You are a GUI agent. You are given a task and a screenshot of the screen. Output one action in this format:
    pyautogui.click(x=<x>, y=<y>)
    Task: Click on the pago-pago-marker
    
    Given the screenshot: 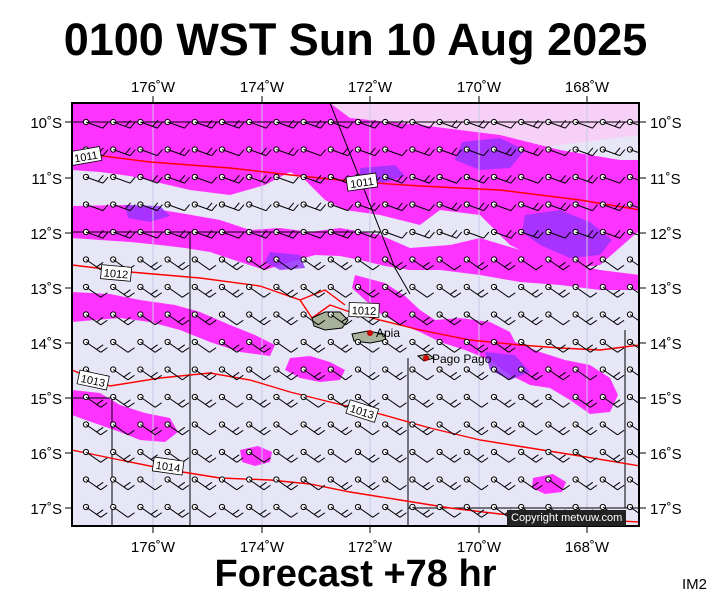 What is the action you would take?
    pyautogui.click(x=426, y=358)
    